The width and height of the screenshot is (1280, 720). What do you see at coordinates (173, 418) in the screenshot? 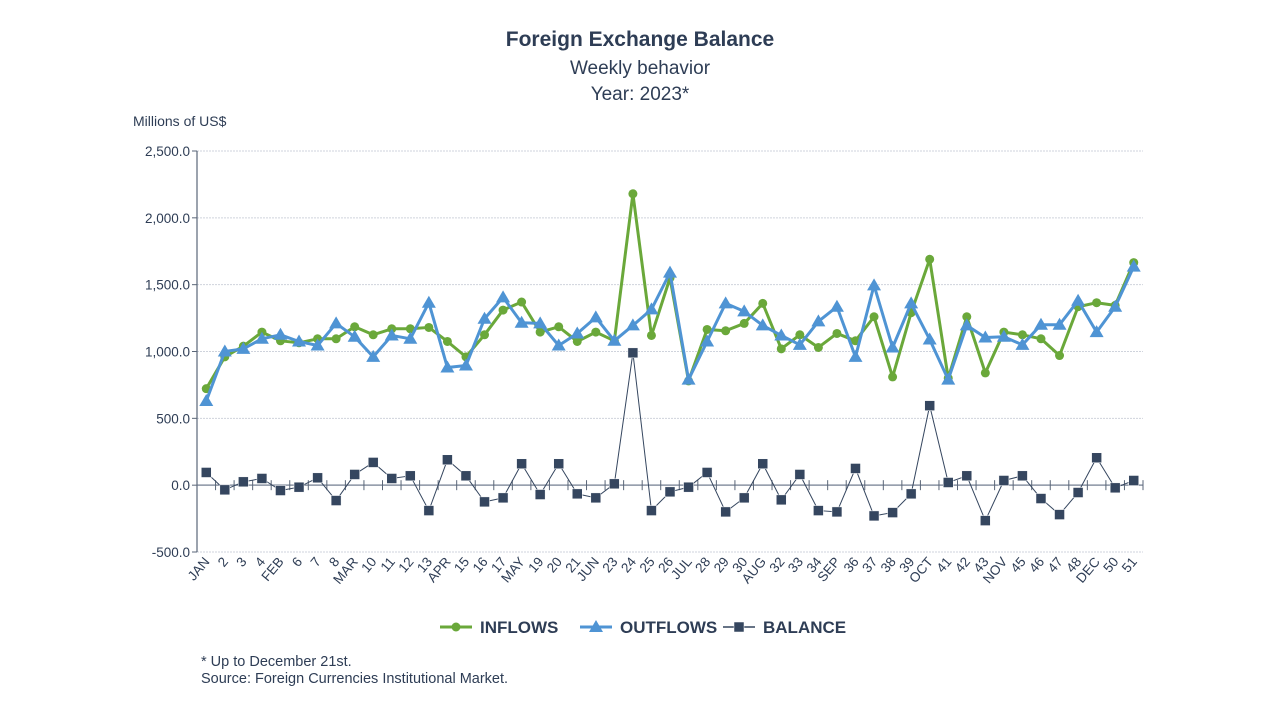
I see `y-tick-label: 500.0` at bounding box center [173, 418].